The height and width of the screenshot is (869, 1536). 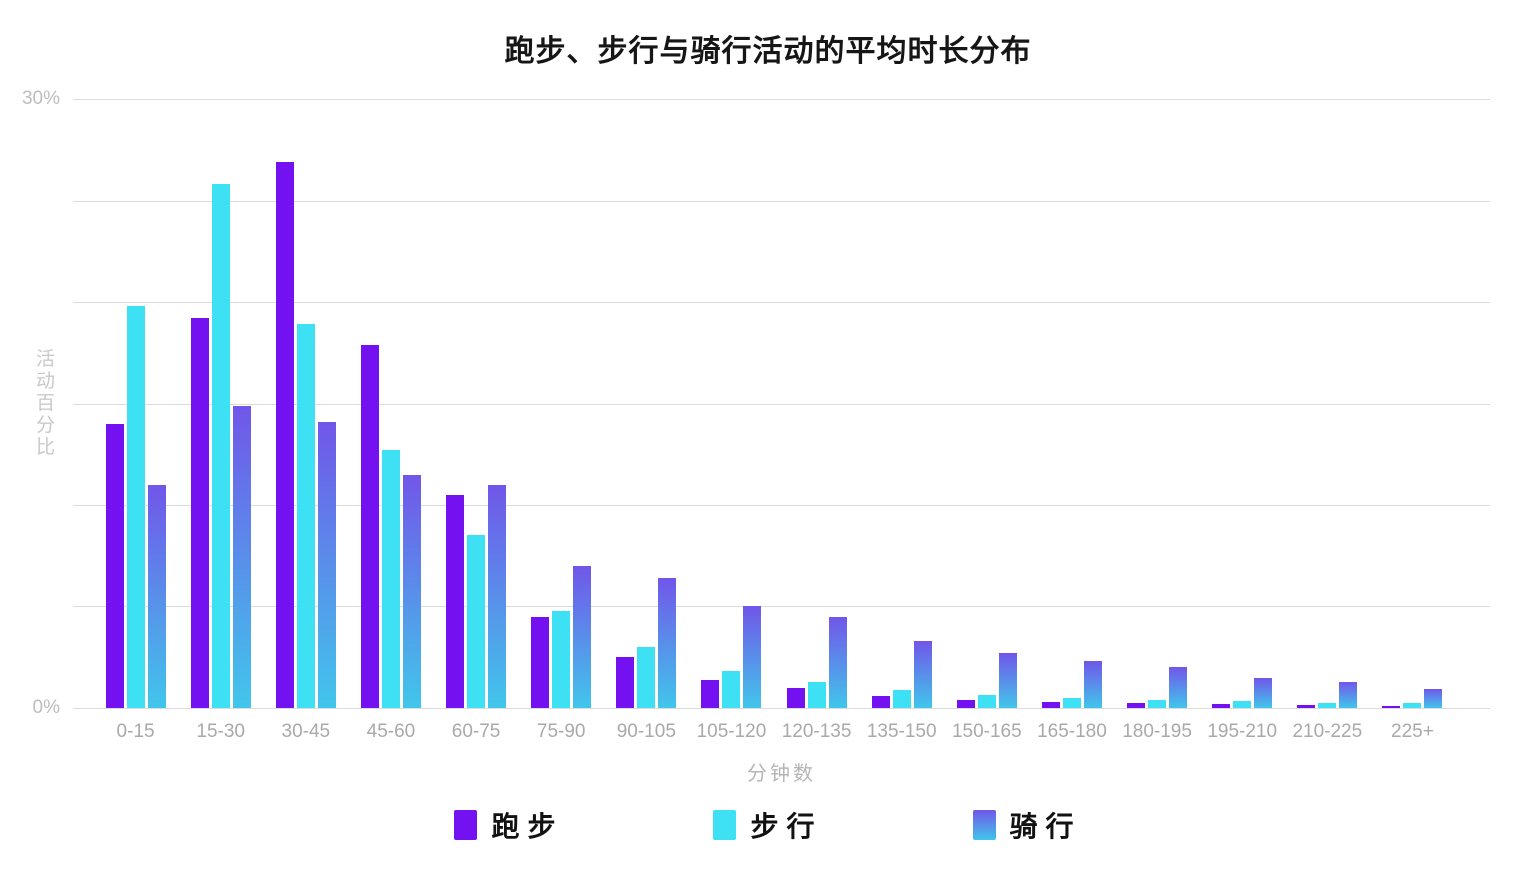 I want to click on chart-title: 跑步、步行与骑行活动的平均时长分布, so click(x=768, y=51).